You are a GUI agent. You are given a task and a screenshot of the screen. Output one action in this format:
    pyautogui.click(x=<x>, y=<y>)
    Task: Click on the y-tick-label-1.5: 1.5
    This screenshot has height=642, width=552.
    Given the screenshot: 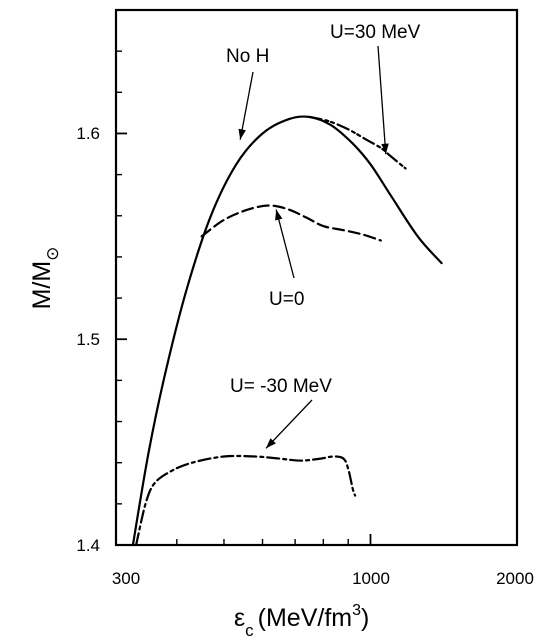 What is the action you would take?
    pyautogui.click(x=88, y=339)
    